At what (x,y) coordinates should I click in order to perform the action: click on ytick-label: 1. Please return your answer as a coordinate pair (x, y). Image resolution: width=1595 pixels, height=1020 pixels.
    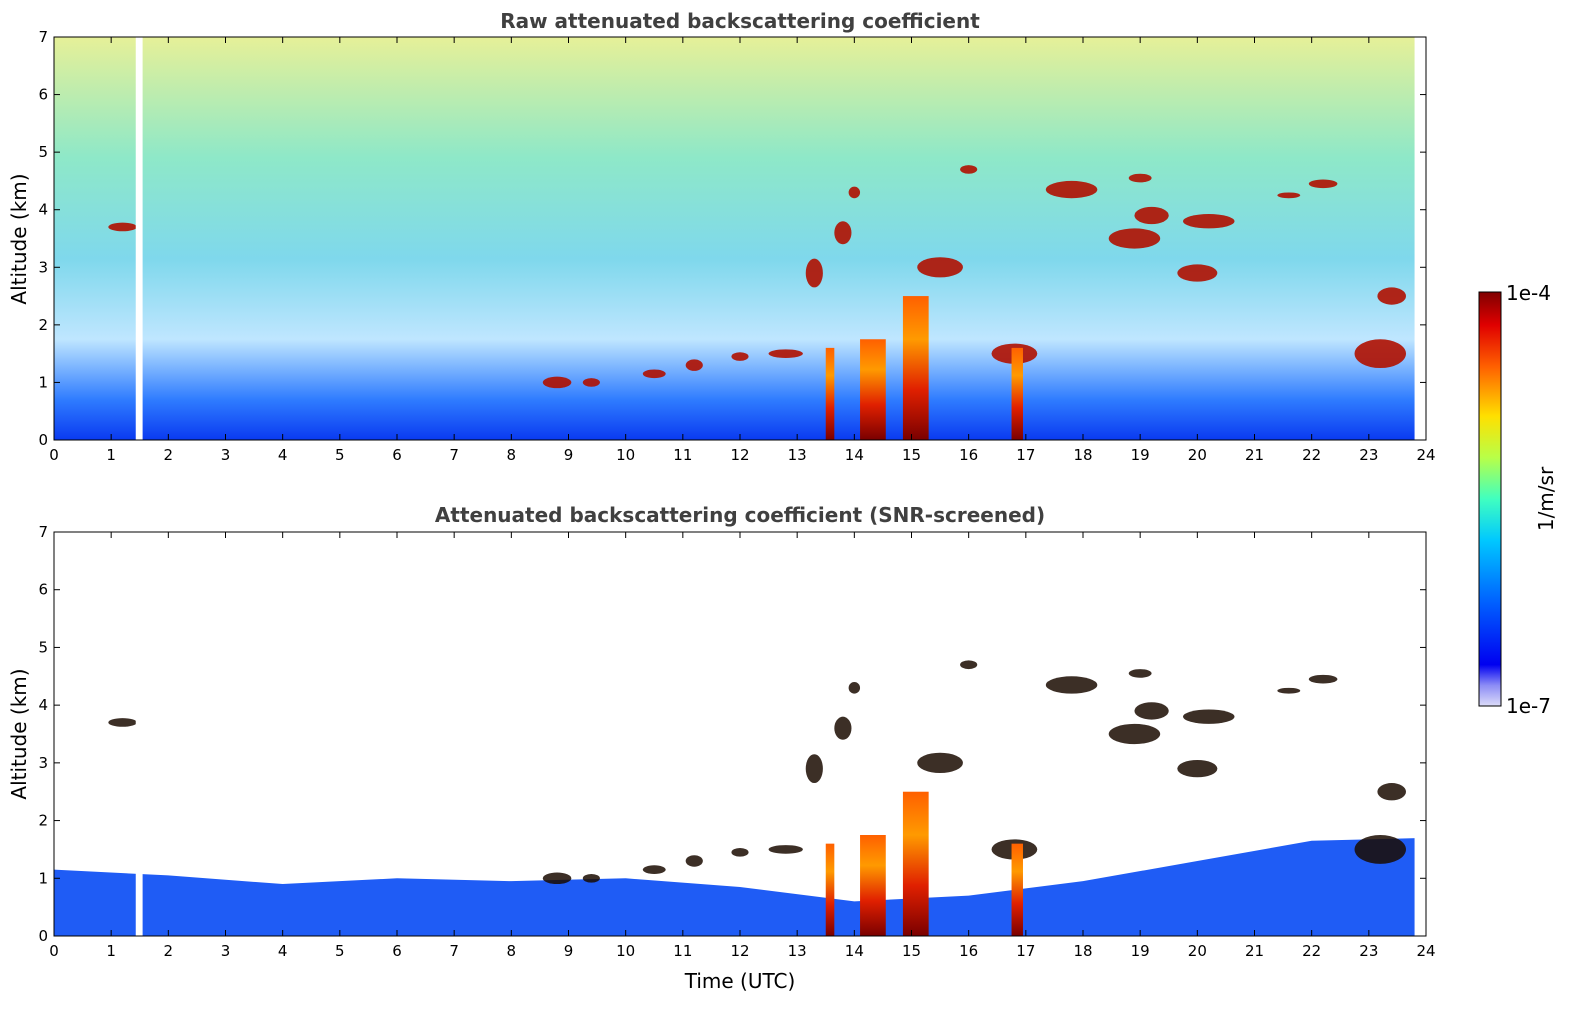
    Looking at the image, I should click on (43, 878).